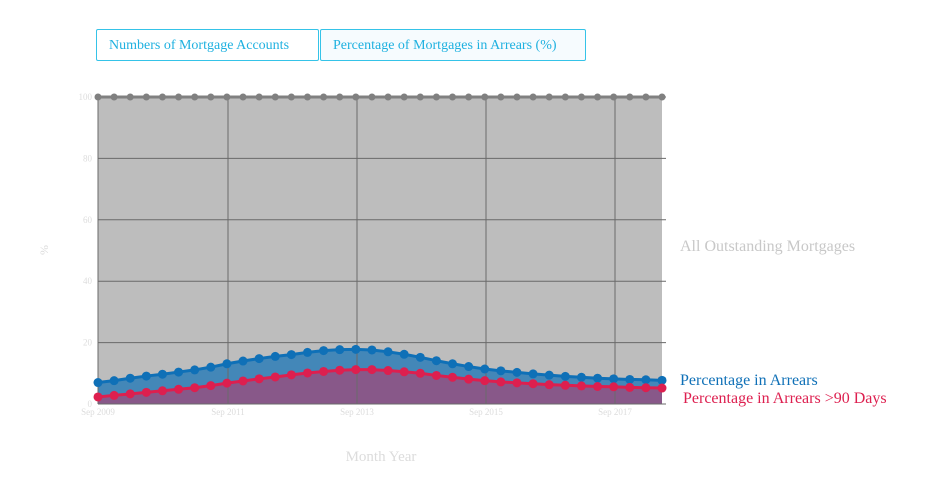 This screenshot has height=500, width=926. What do you see at coordinates (453, 45) in the screenshot?
I see `tab-percentage-in-arrears: Percentage of Mortgages in Arrears (%)` at bounding box center [453, 45].